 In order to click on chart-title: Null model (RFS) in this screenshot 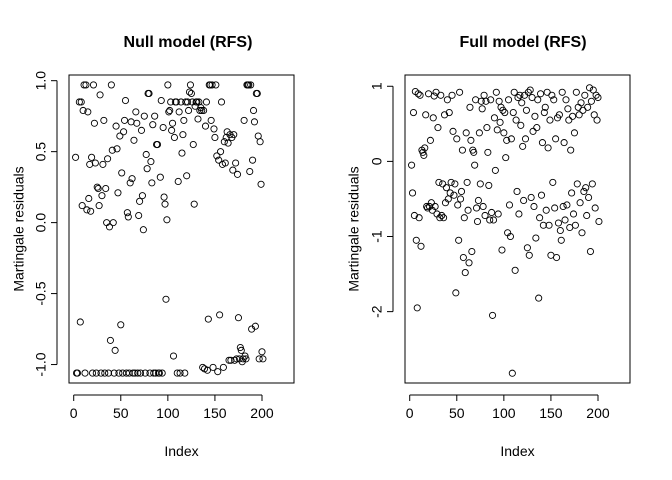, I will do `click(188, 42)`.